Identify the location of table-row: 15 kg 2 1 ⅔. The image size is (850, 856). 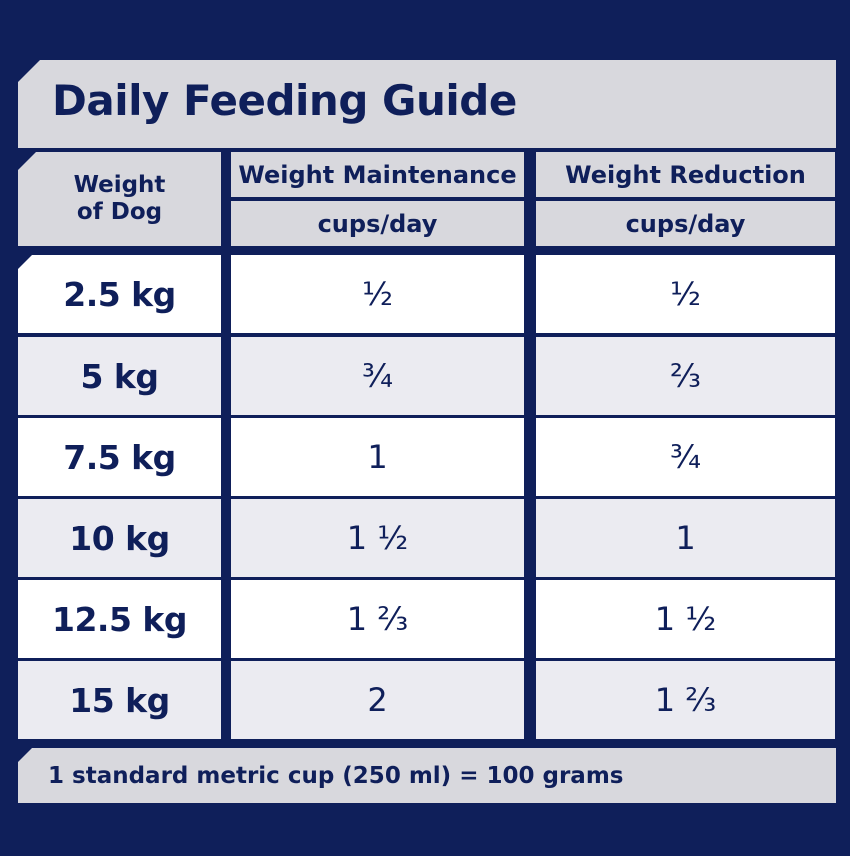
(425, 700).